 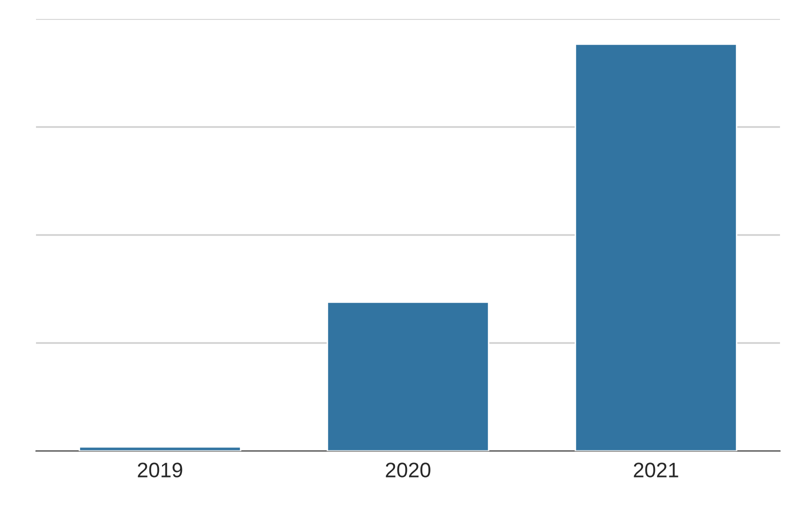 I want to click on x-tick-label: 2020, so click(x=408, y=470).